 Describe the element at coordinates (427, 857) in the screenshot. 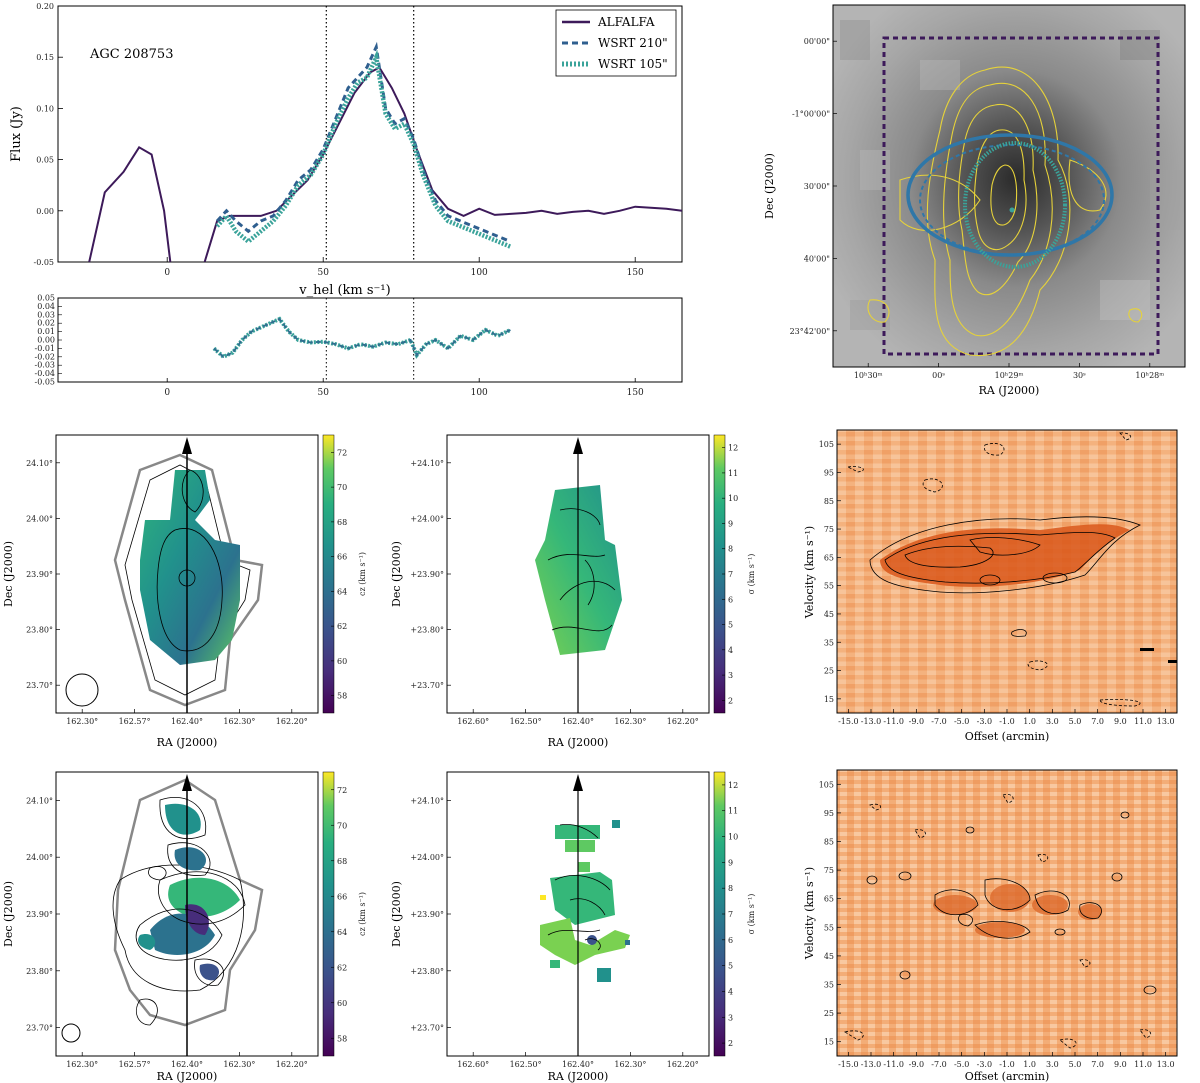

I see `dispersion-bottom-ytick-label: +24.00°` at that location.